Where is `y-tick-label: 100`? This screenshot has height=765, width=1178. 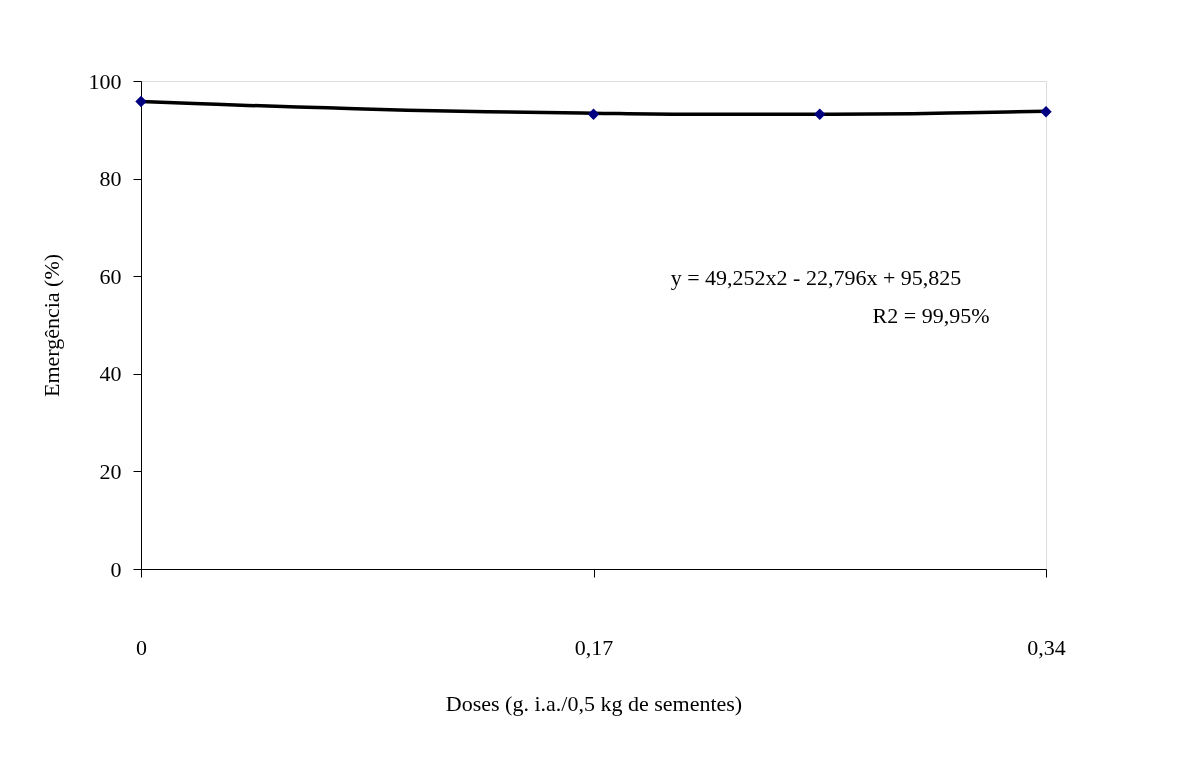
y-tick-label: 100 is located at coordinates (105, 81).